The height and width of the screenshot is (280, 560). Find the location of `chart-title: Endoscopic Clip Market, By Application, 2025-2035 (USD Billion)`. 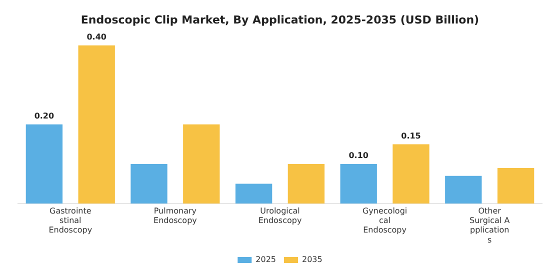

chart-title: Endoscopic Clip Market, By Application, 2025-2035 (USD Billion) is located at coordinates (280, 19).